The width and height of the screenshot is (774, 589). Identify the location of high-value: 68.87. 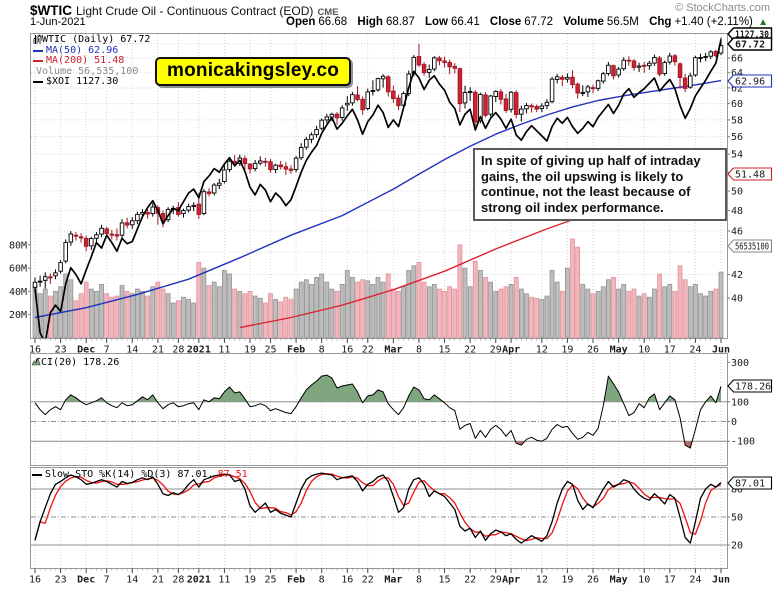
(400, 22).